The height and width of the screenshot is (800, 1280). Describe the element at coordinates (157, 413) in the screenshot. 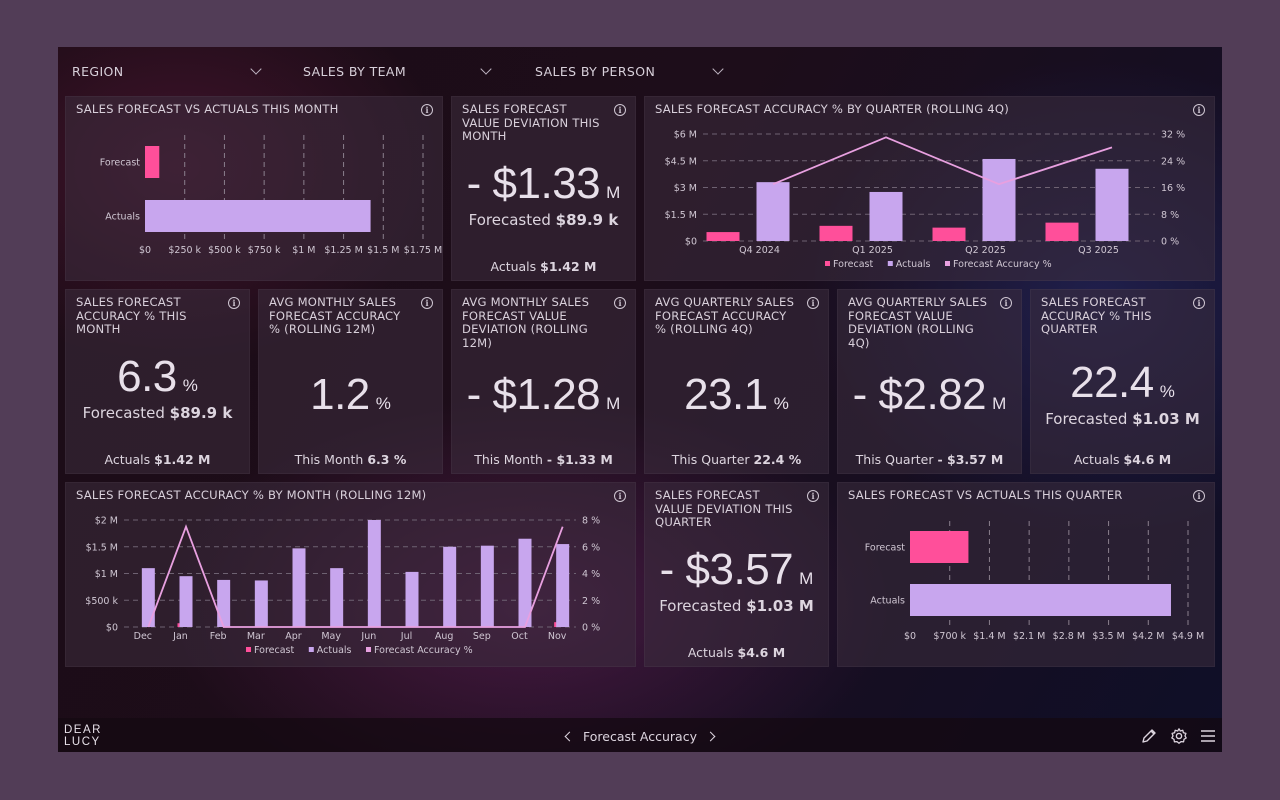

I see `kpi-subtitle: Forecasted $89.9 k` at that location.